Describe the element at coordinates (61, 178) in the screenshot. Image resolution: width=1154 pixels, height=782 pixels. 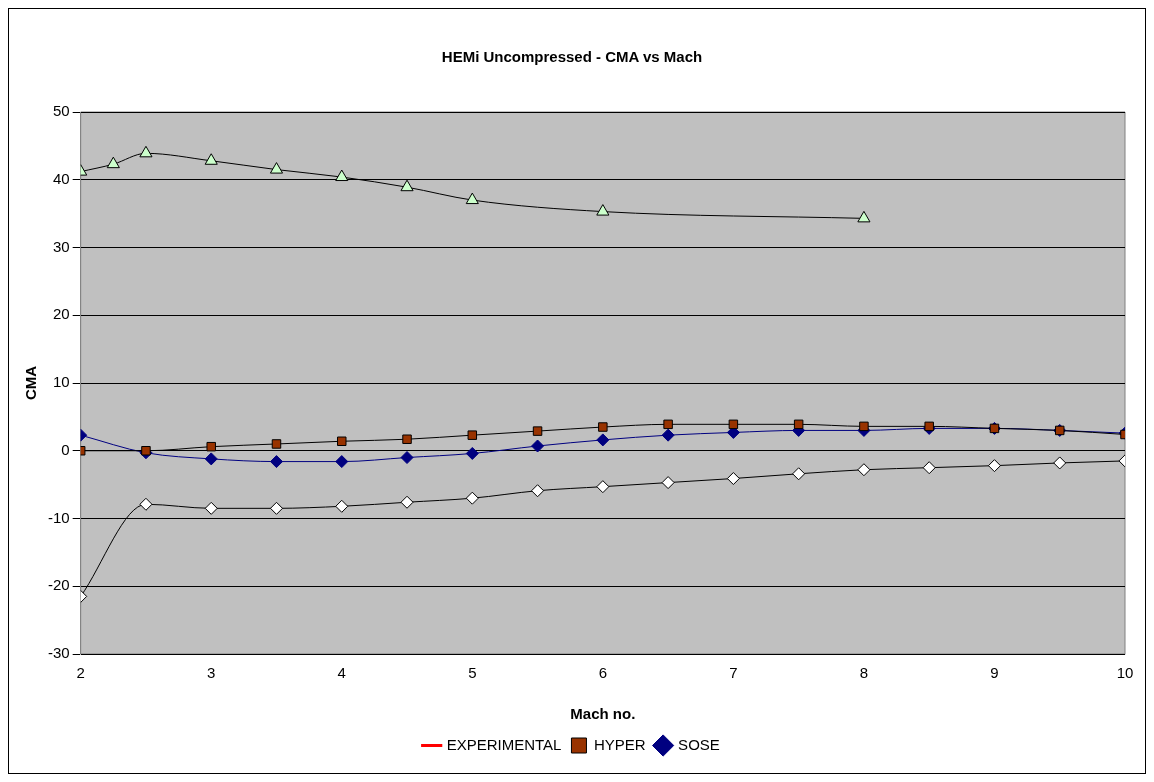
I see `y-tick-label: 40` at that location.